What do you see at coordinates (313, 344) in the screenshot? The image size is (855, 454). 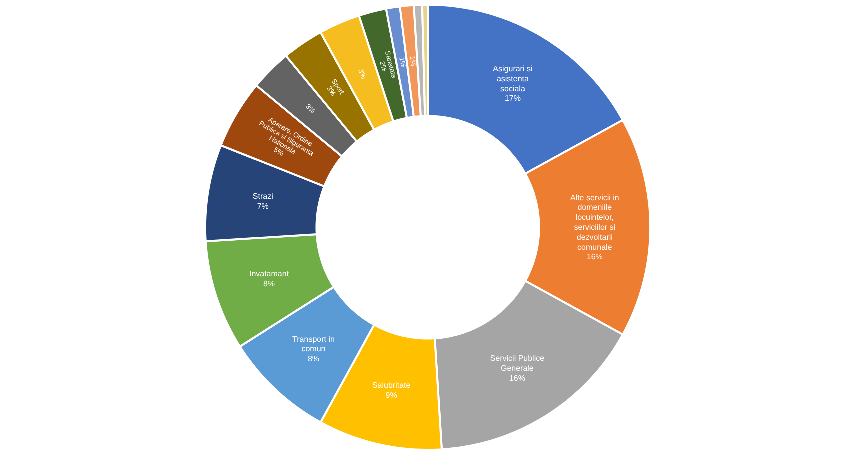 I see `slice-label: Transport in comun` at bounding box center [313, 344].